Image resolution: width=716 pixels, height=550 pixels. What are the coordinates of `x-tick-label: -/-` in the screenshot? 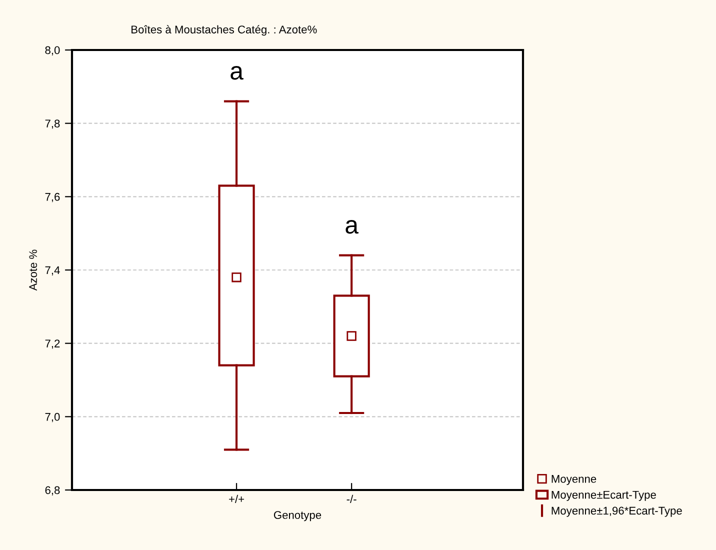 It's located at (351, 499).